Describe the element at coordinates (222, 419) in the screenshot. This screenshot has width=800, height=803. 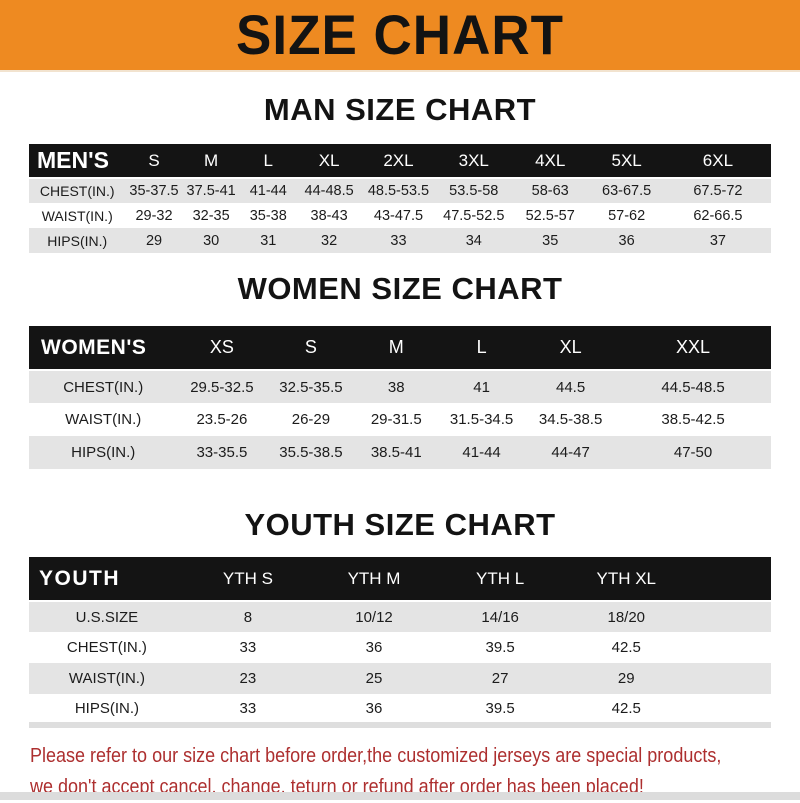
I see `size-value: 23.5-26` at that location.